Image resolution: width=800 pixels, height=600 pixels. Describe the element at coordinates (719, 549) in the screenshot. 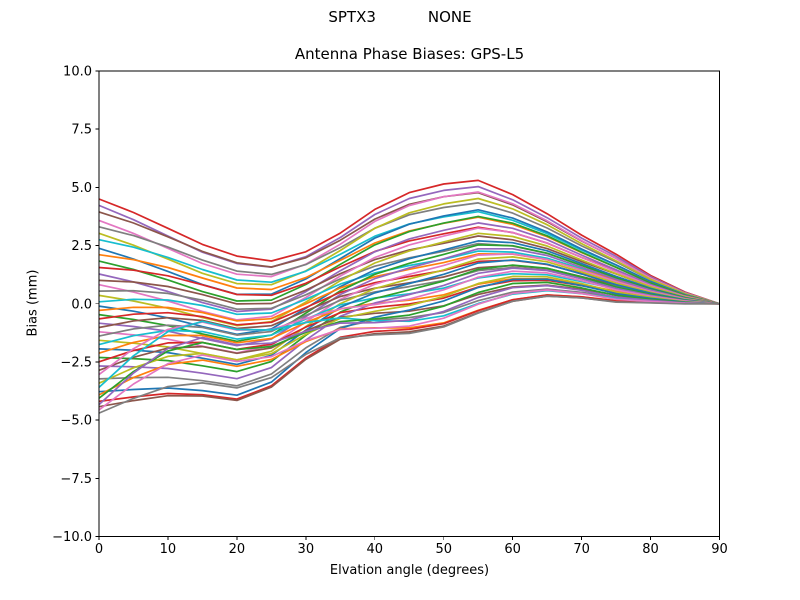

I see `x-tick-label: 90` at that location.